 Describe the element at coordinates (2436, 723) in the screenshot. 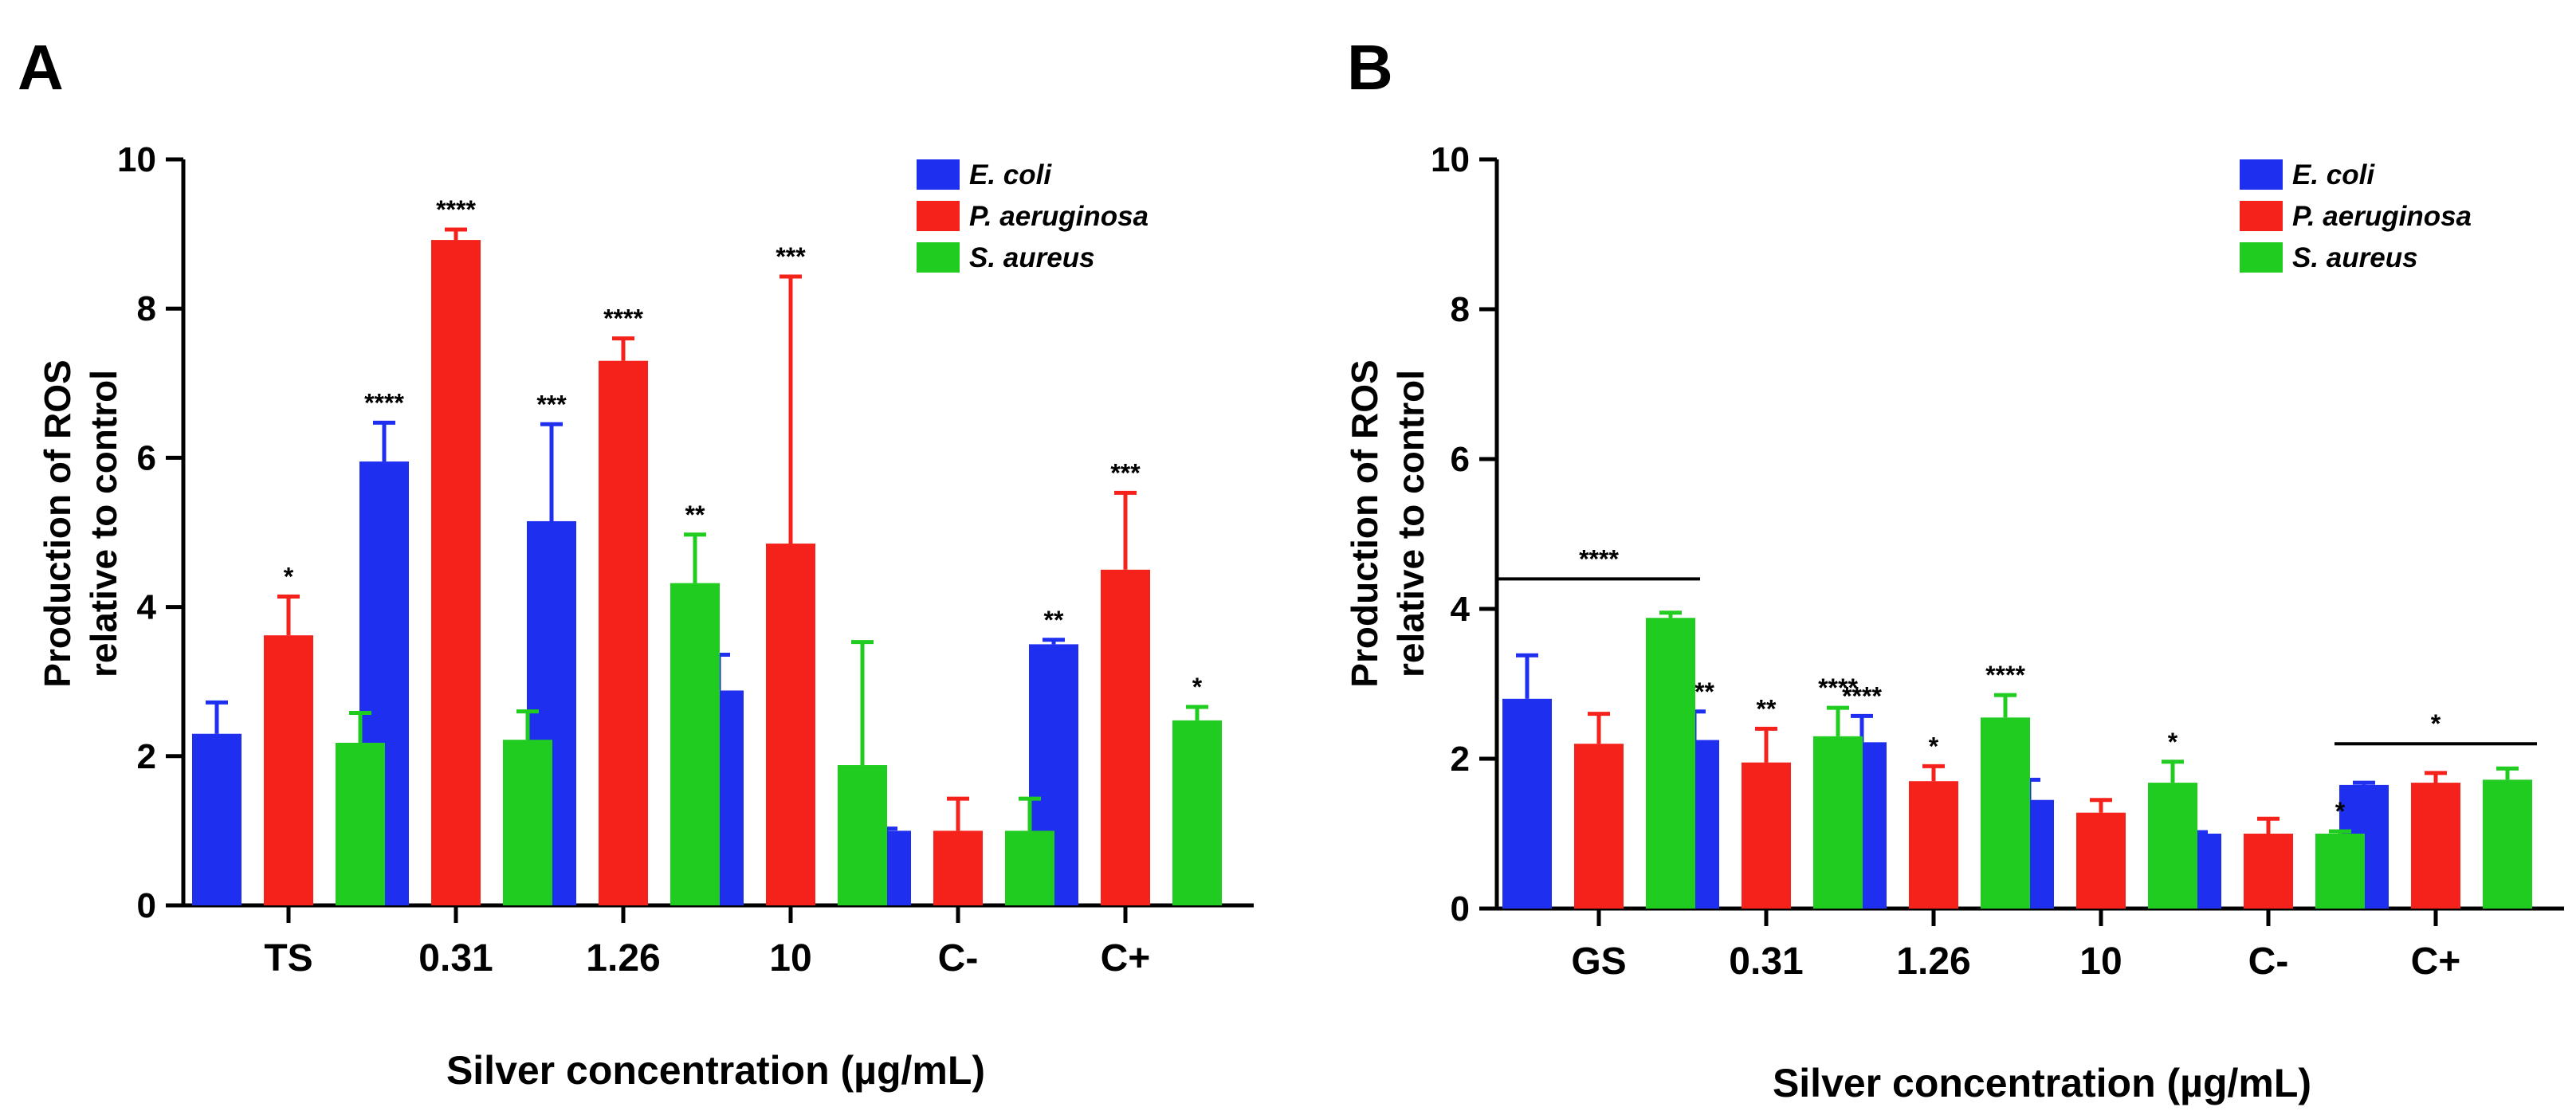

I see `group-annotation-label: *` at that location.